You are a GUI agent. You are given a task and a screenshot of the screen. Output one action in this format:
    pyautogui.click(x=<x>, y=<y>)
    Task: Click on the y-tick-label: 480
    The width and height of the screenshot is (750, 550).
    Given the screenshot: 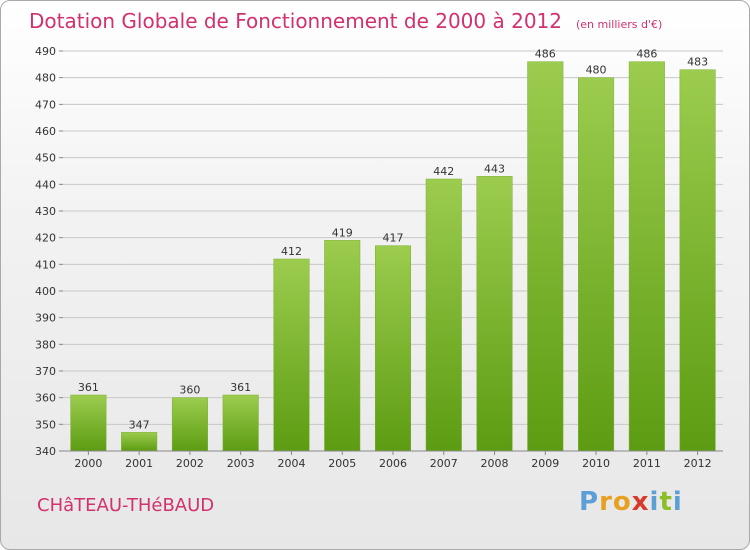 What is the action you would take?
    pyautogui.click(x=45, y=78)
    